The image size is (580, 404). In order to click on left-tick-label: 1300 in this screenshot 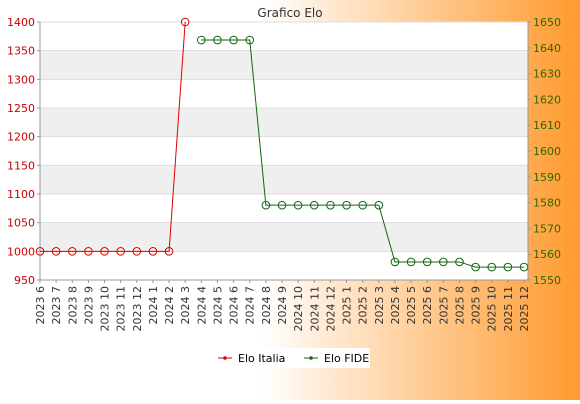, I will do `click(21, 79)`.